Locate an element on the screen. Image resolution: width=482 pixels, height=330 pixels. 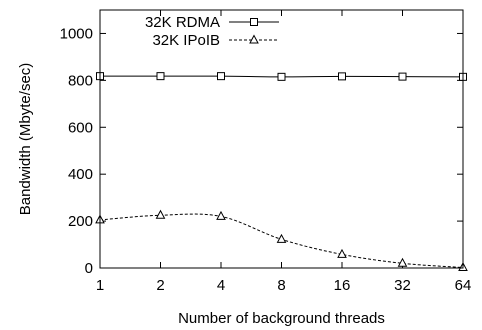
x-tick-label: 2 is located at coordinates (160, 285).